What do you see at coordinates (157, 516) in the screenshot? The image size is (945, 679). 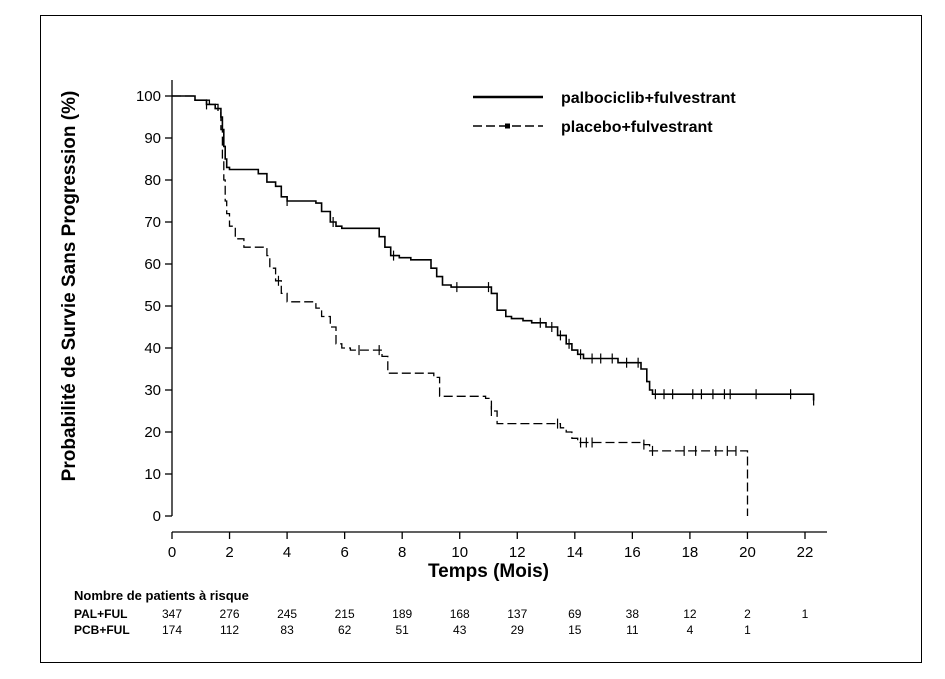 I see `y-tick-label: 0` at bounding box center [157, 516].